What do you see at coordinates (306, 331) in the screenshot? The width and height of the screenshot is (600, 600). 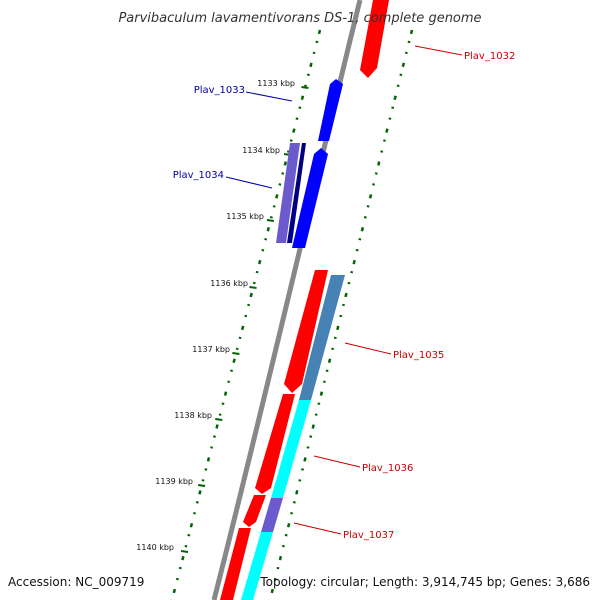 I see `feature-red-a` at bounding box center [306, 331].